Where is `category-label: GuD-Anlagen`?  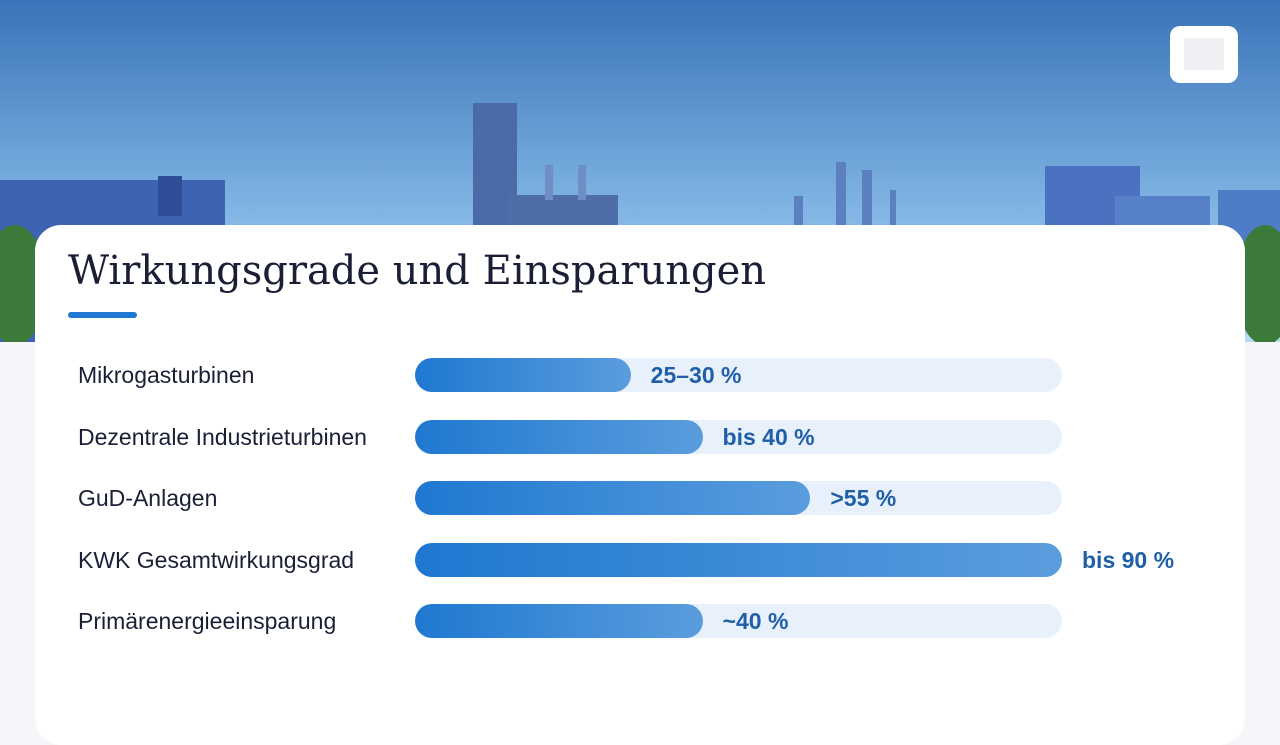
category-label: GuD-Anlagen is located at coordinates (148, 498).